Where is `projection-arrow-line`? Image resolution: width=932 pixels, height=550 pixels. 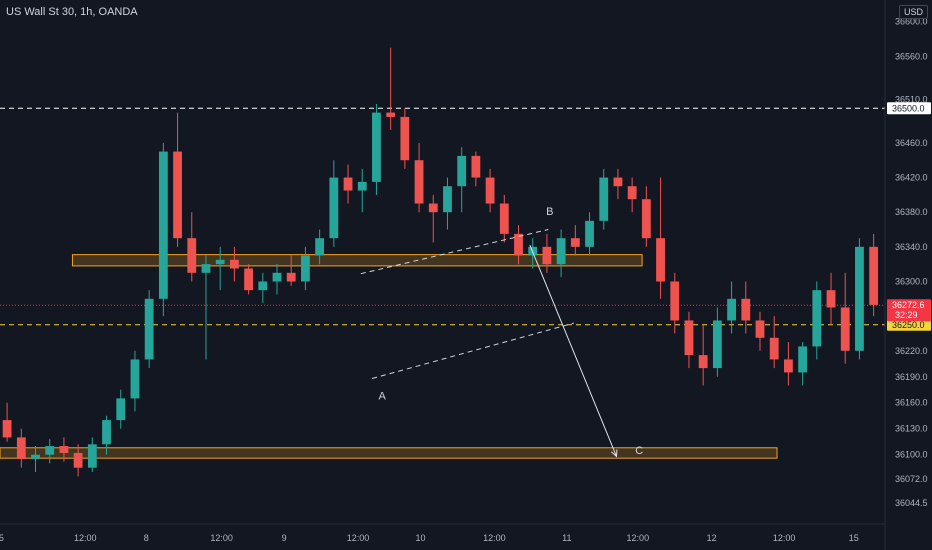 projection-arrow-line is located at coordinates (573, 350).